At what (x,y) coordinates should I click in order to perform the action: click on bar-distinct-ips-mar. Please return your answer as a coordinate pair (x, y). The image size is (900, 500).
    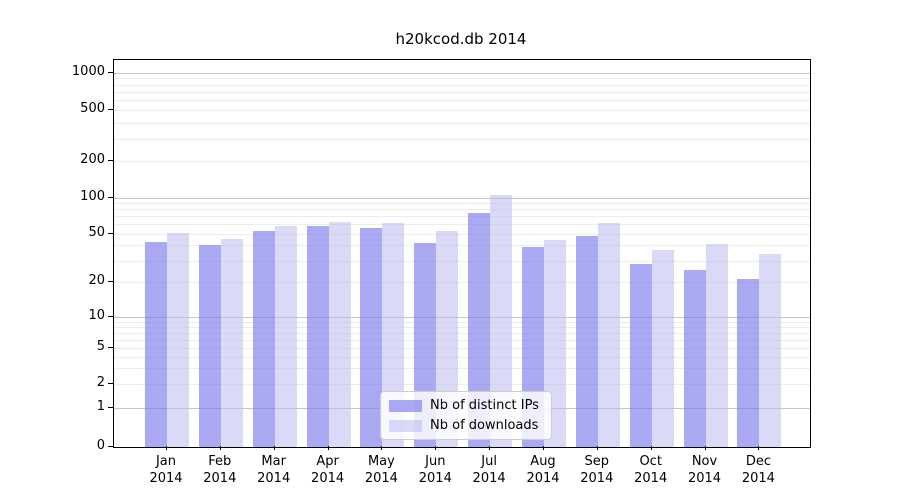
    Looking at the image, I should click on (263, 338).